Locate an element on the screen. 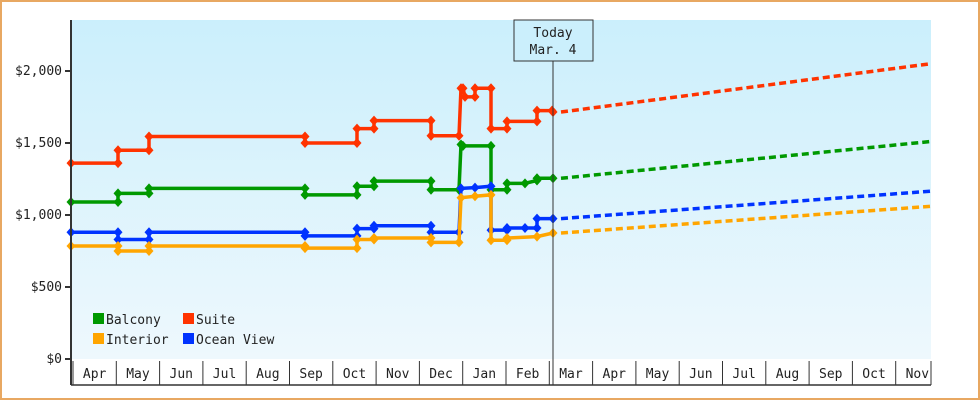 This screenshot has height=400, width=980. x-month-label: Feb is located at coordinates (528, 374).